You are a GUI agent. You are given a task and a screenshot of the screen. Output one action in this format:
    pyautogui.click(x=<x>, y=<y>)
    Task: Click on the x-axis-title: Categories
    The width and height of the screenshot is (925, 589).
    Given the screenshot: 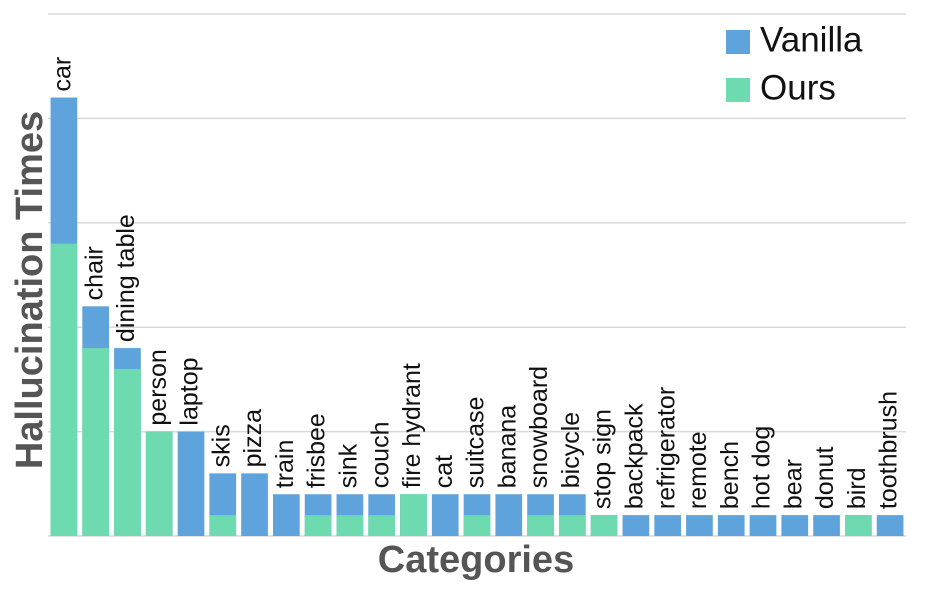 What is the action you would take?
    pyautogui.click(x=476, y=560)
    